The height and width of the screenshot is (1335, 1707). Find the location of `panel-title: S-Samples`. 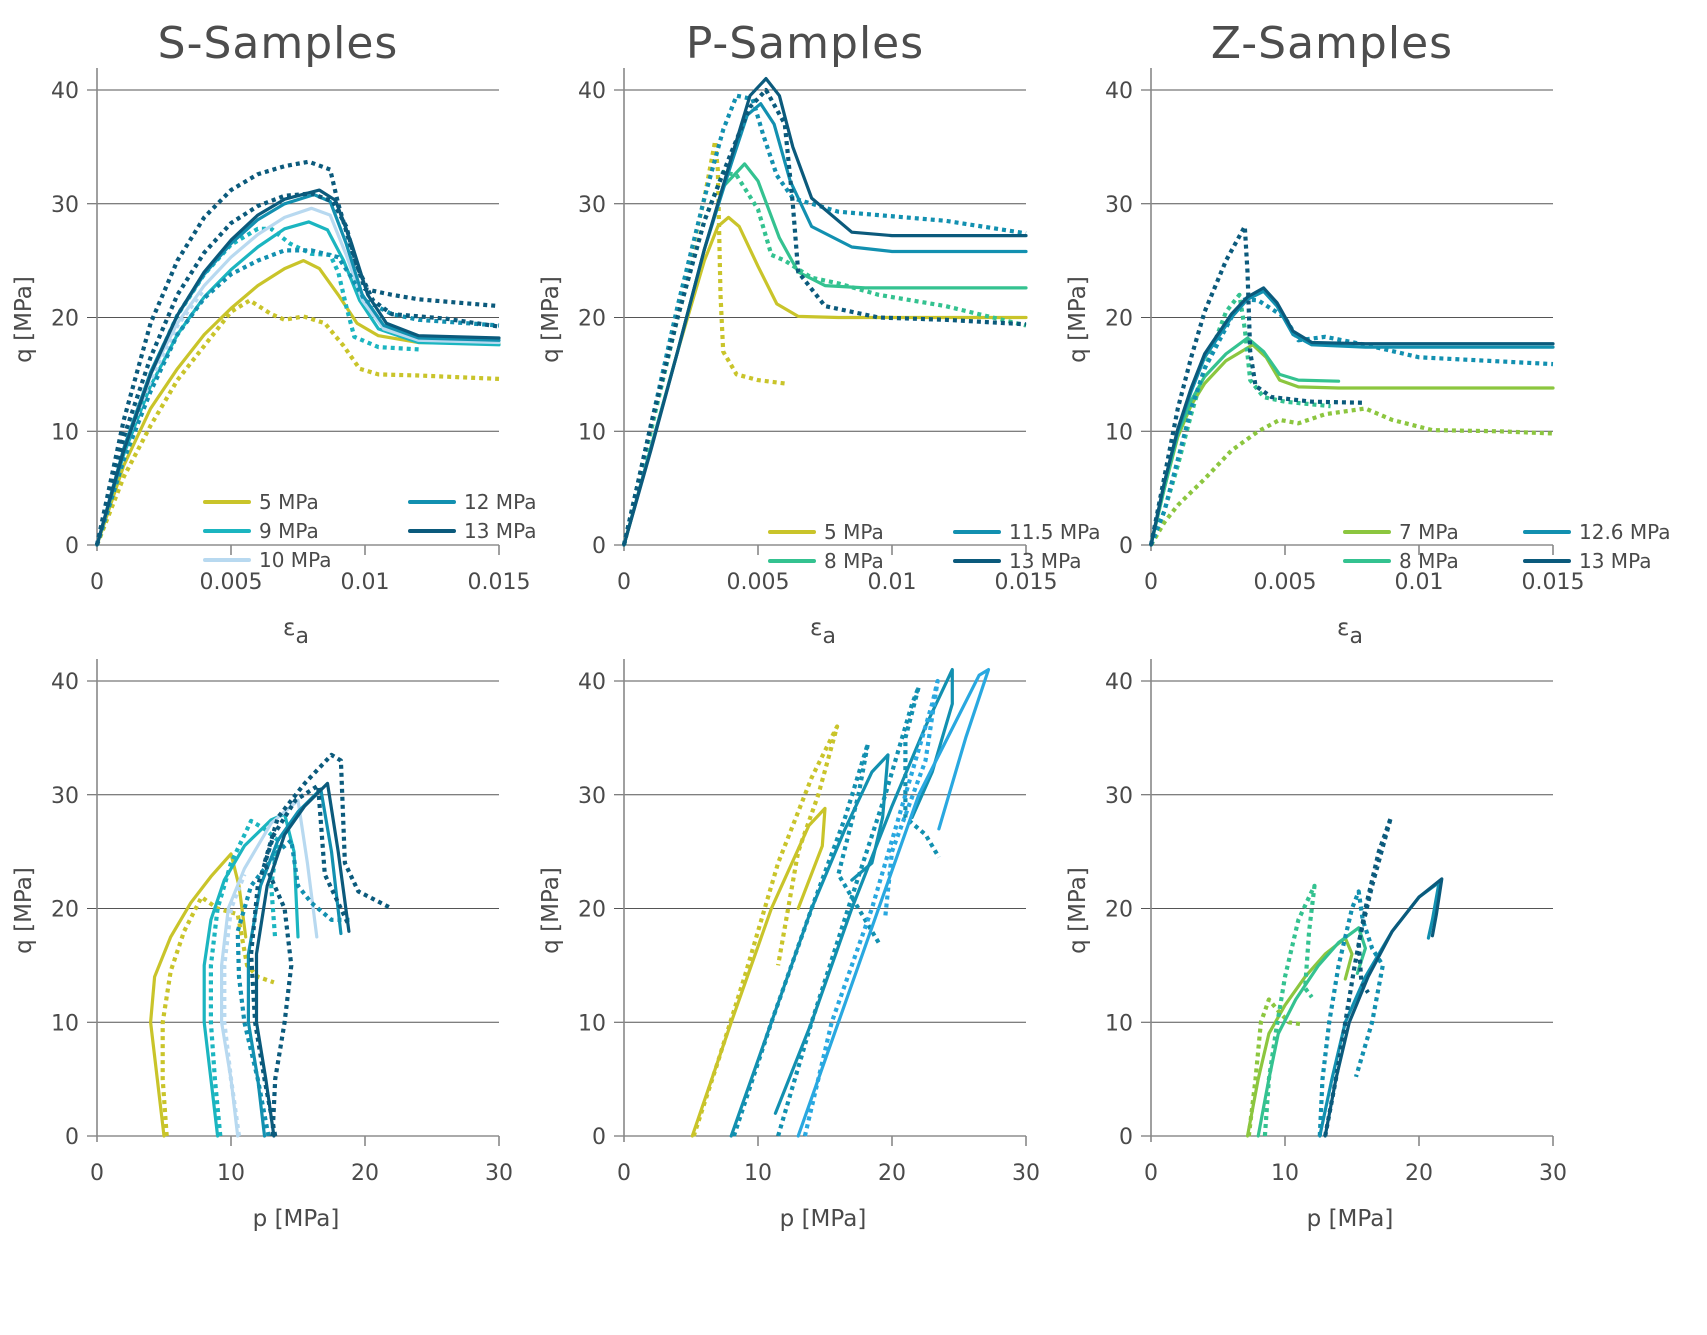

panel-title: S-Samples is located at coordinates (278, 43).